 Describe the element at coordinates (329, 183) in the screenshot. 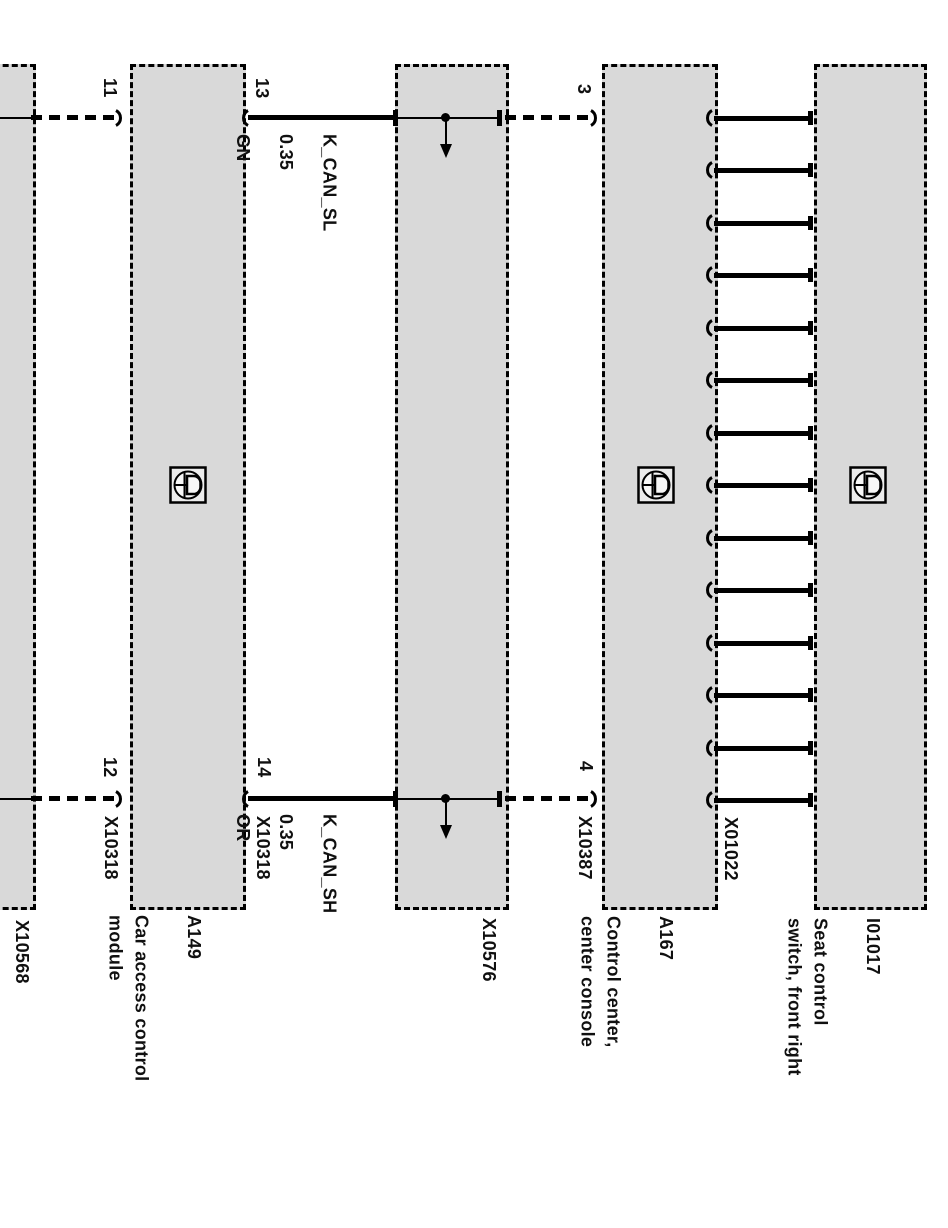

I see `wire-name: K_CAN_SL` at that location.